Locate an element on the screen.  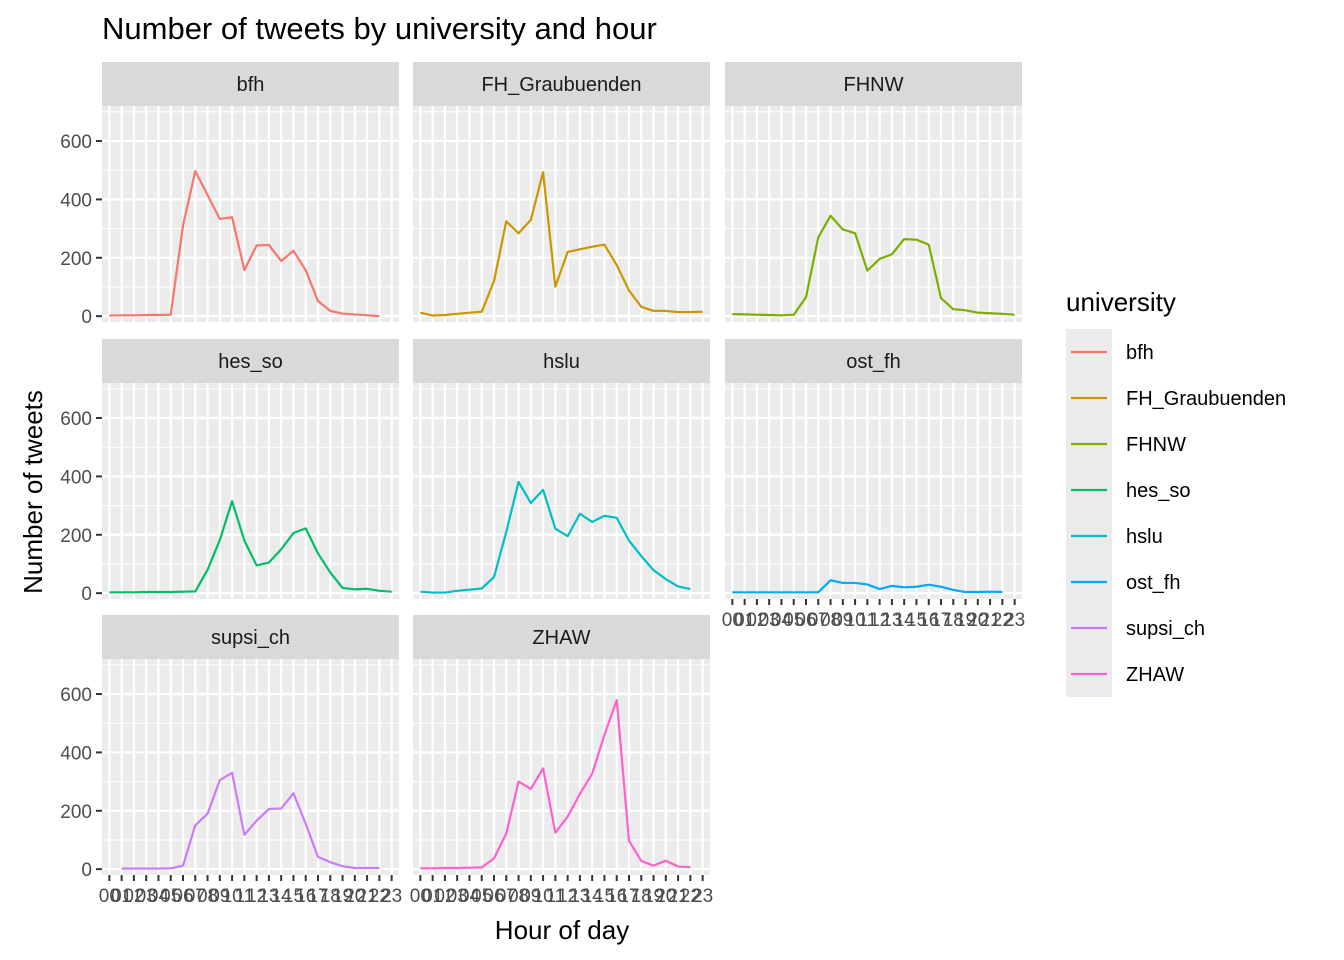
legend-entry-bfh: bfh is located at coordinates (1110, 352).